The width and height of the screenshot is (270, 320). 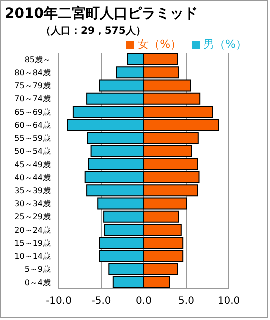 I want to click on y-tick-label: 40～44歳, so click(x=32, y=177).